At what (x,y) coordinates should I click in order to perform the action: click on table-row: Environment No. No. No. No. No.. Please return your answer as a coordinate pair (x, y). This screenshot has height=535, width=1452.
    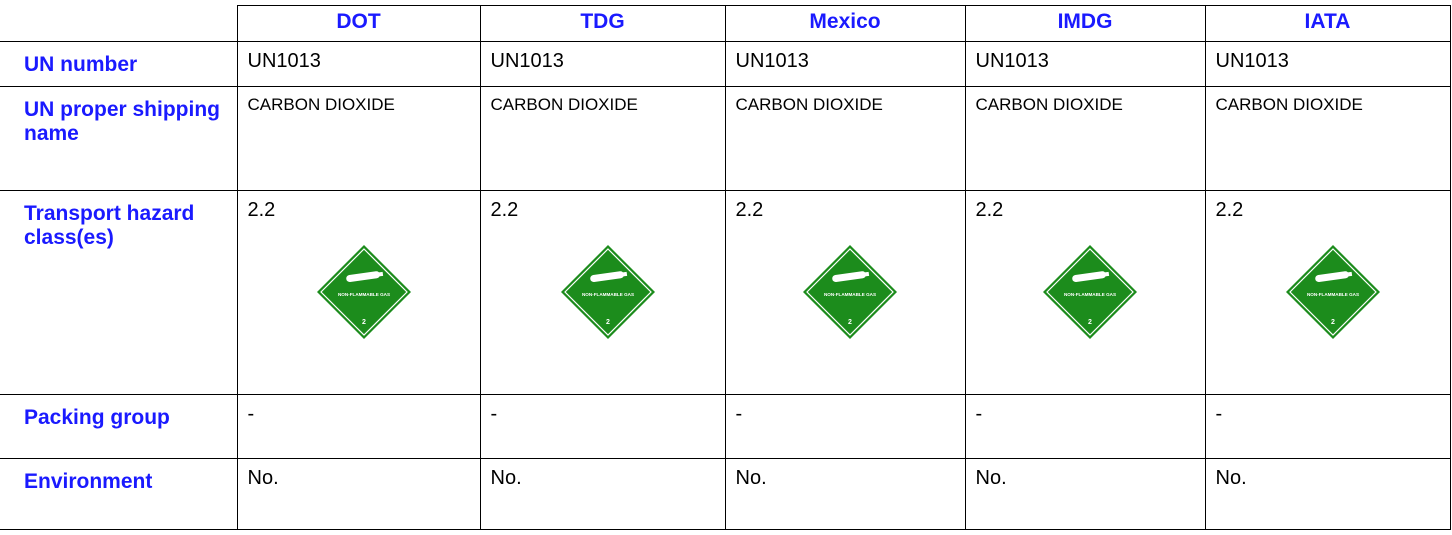
    Looking at the image, I should click on (725, 494).